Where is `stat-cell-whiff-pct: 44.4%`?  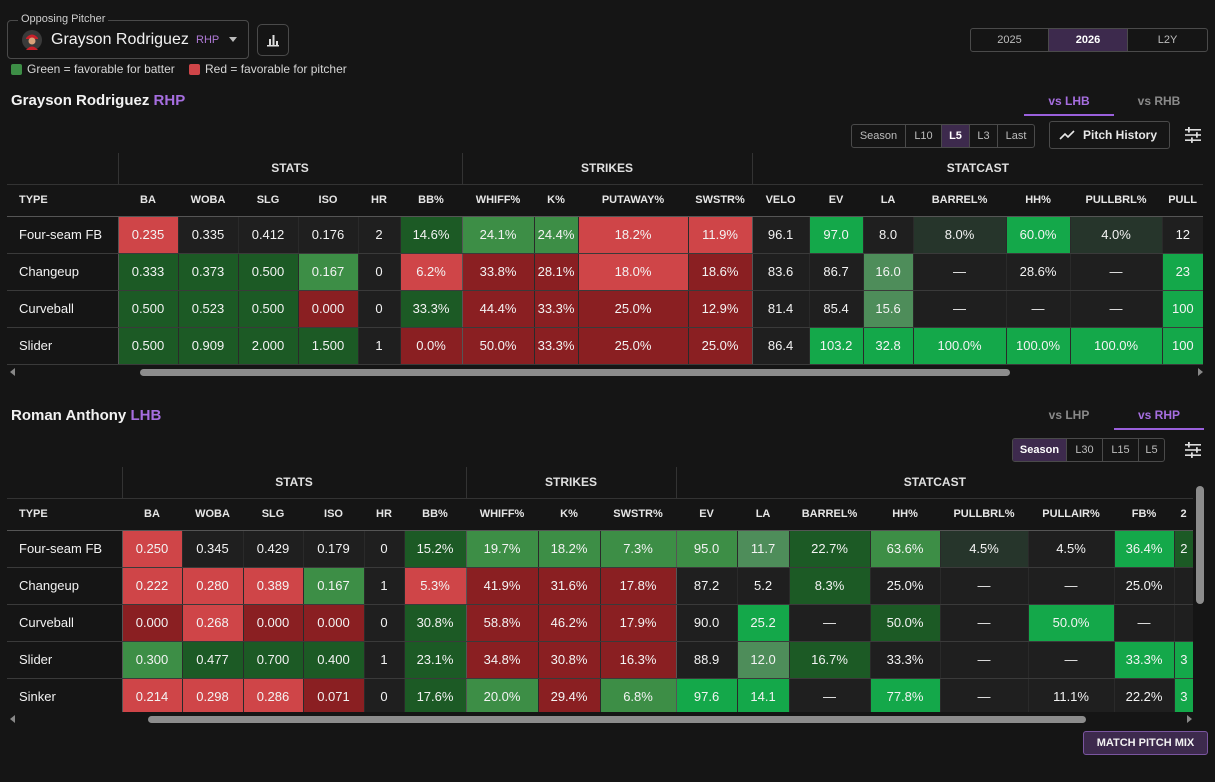
stat-cell-whiff-pct: 44.4% is located at coordinates (498, 309).